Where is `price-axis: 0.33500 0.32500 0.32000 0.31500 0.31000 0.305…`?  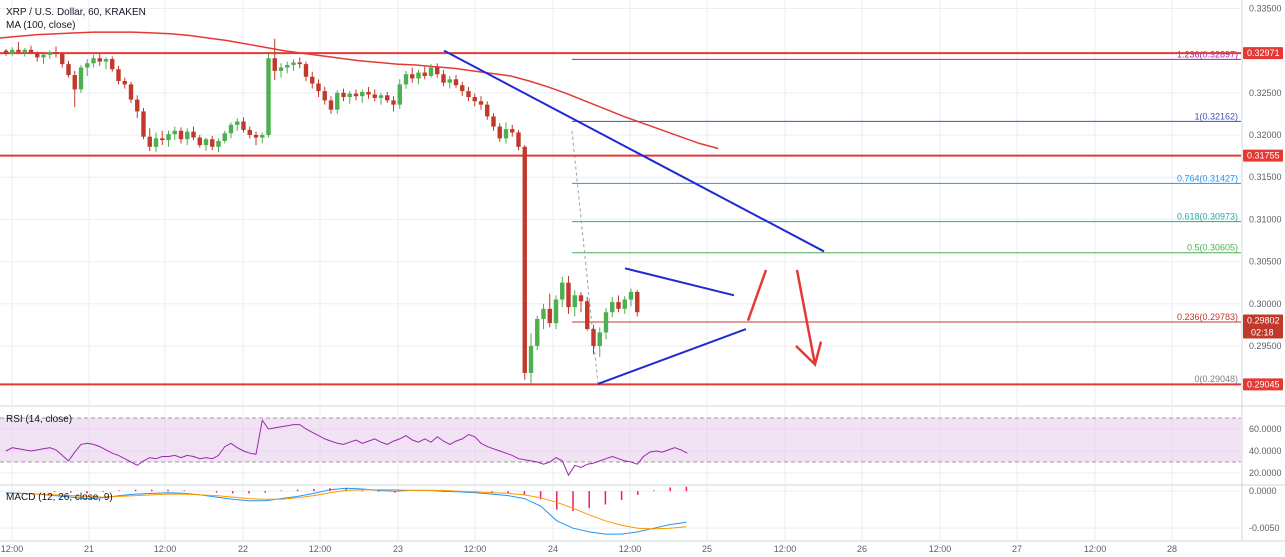 price-axis: 0.33500 0.32500 0.32000 0.31500 0.31000 0.305… is located at coordinates (1263, 268).